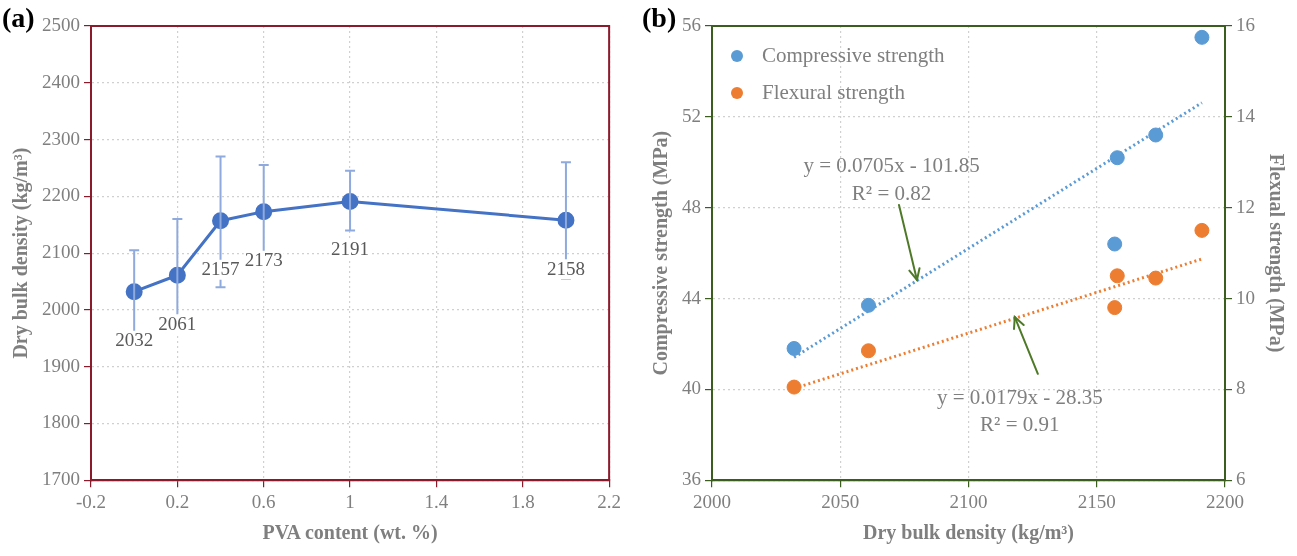 The height and width of the screenshot is (556, 1297). Describe the element at coordinates (854, 54) in the screenshot. I see `legend-label: Compressive strength` at that location.